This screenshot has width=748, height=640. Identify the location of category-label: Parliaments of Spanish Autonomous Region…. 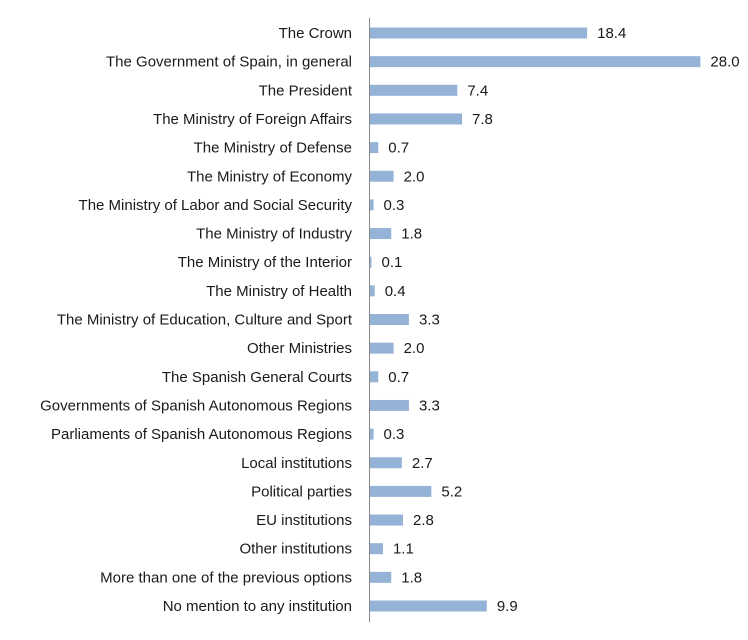
(201, 434).